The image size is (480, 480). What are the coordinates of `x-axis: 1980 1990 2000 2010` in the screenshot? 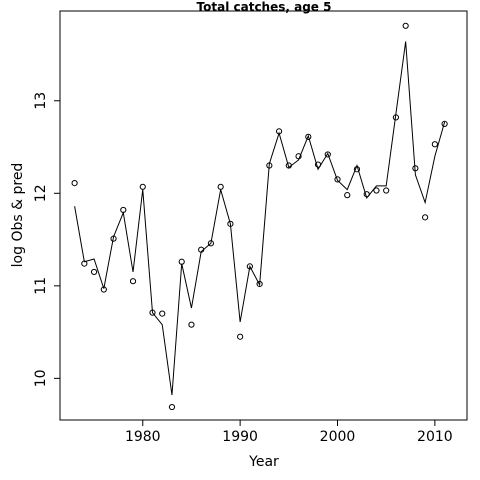 It's located at (289, 432).